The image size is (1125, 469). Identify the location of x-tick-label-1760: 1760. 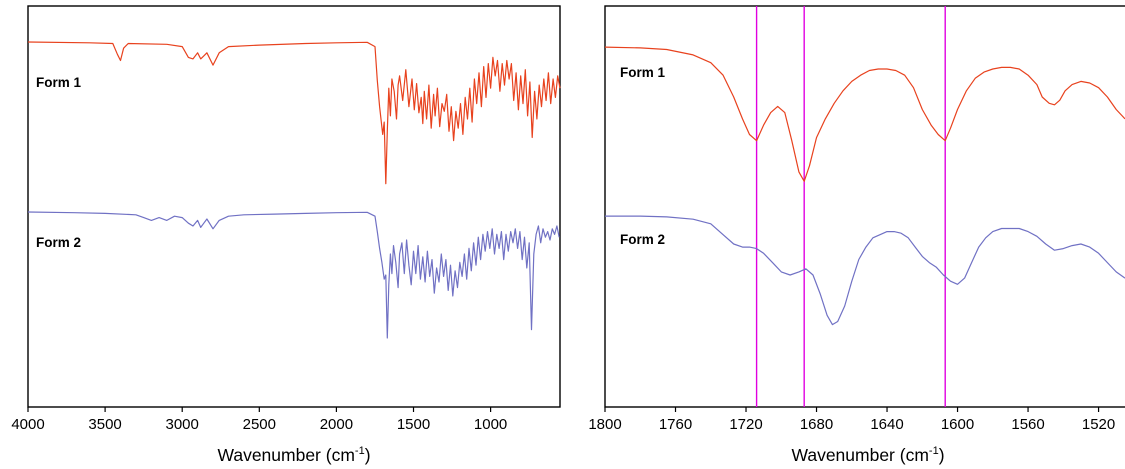
(675, 424).